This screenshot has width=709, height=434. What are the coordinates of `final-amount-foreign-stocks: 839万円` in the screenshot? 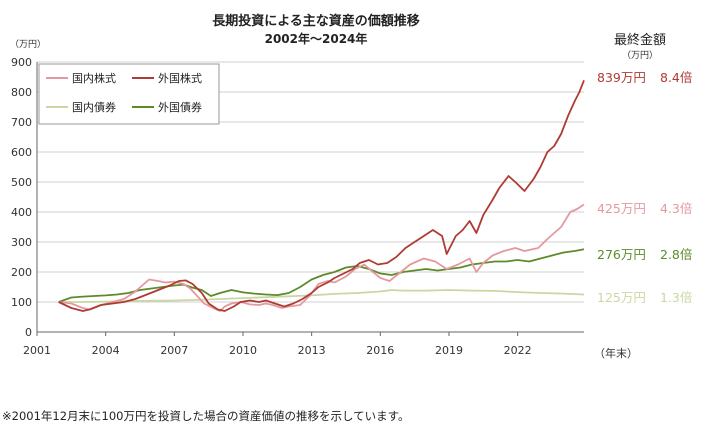 It's located at (621, 77).